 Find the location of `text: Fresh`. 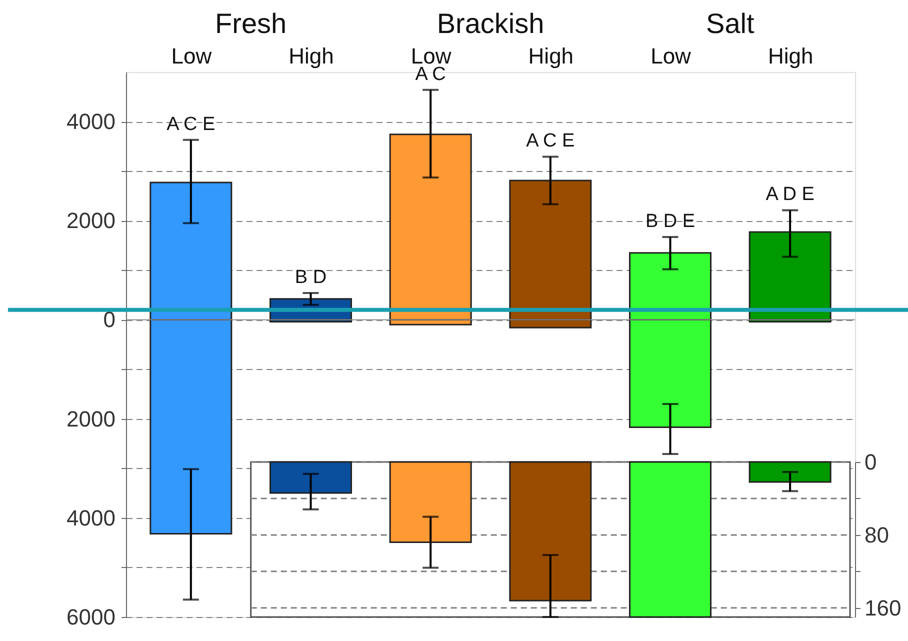

text: Fresh is located at coordinates (251, 23).